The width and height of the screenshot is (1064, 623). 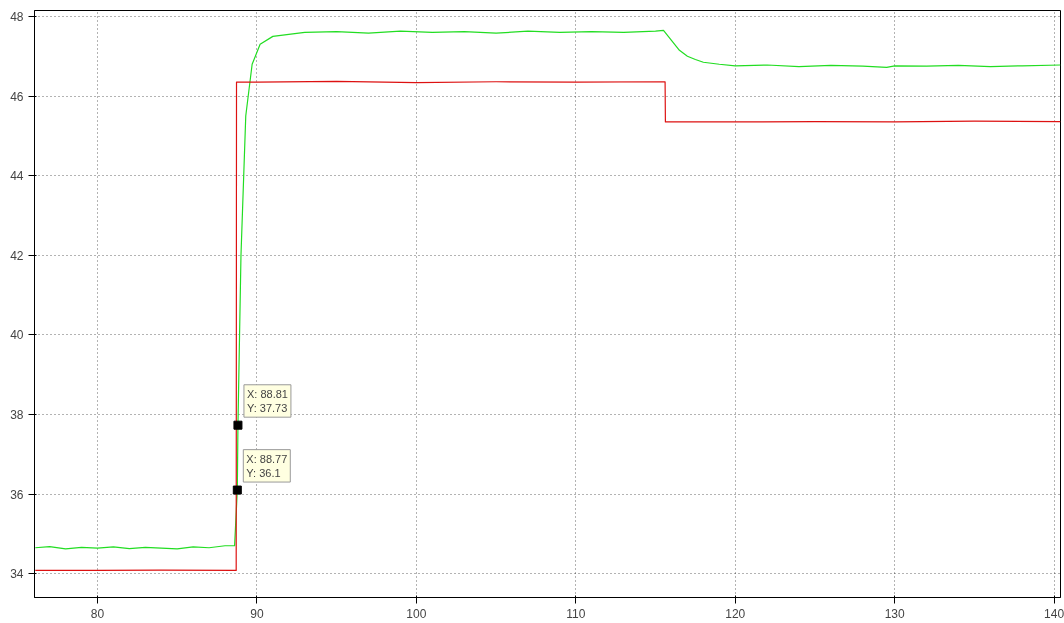 I want to click on x-tick-label: 100, so click(x=416, y=613).